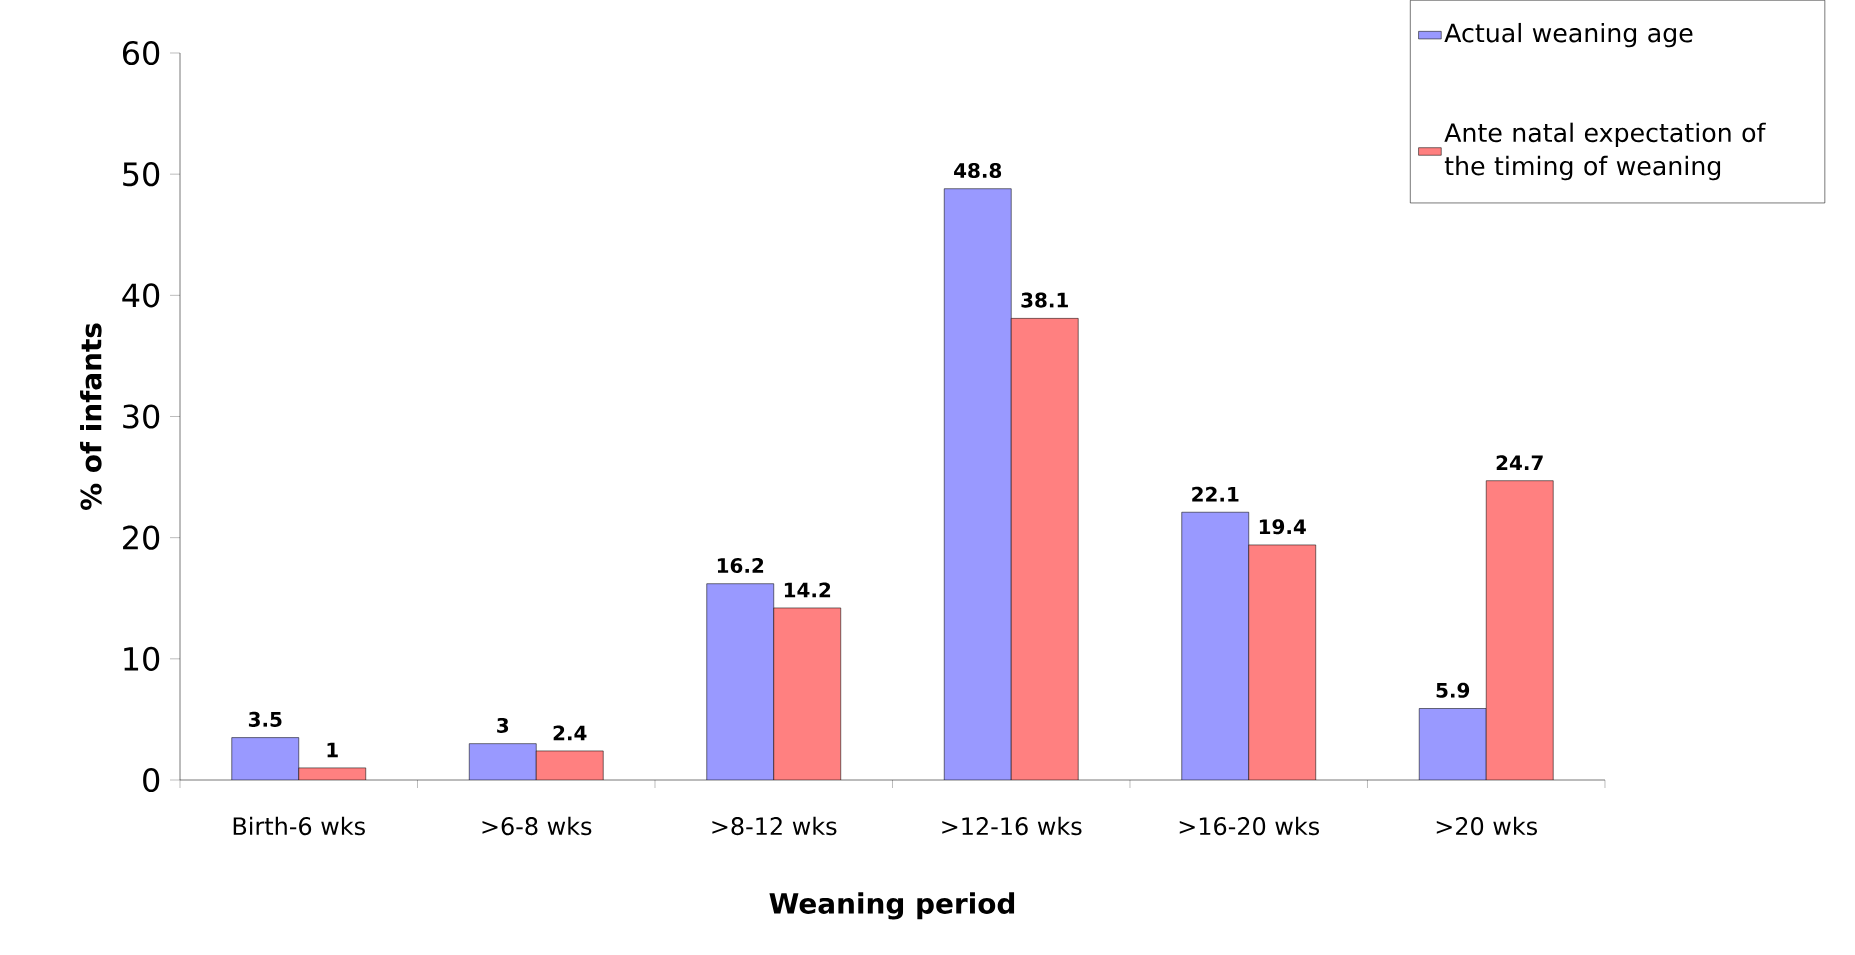  Describe the element at coordinates (1486, 826) in the screenshot. I see `x-tick-label: >20 wks` at that location.